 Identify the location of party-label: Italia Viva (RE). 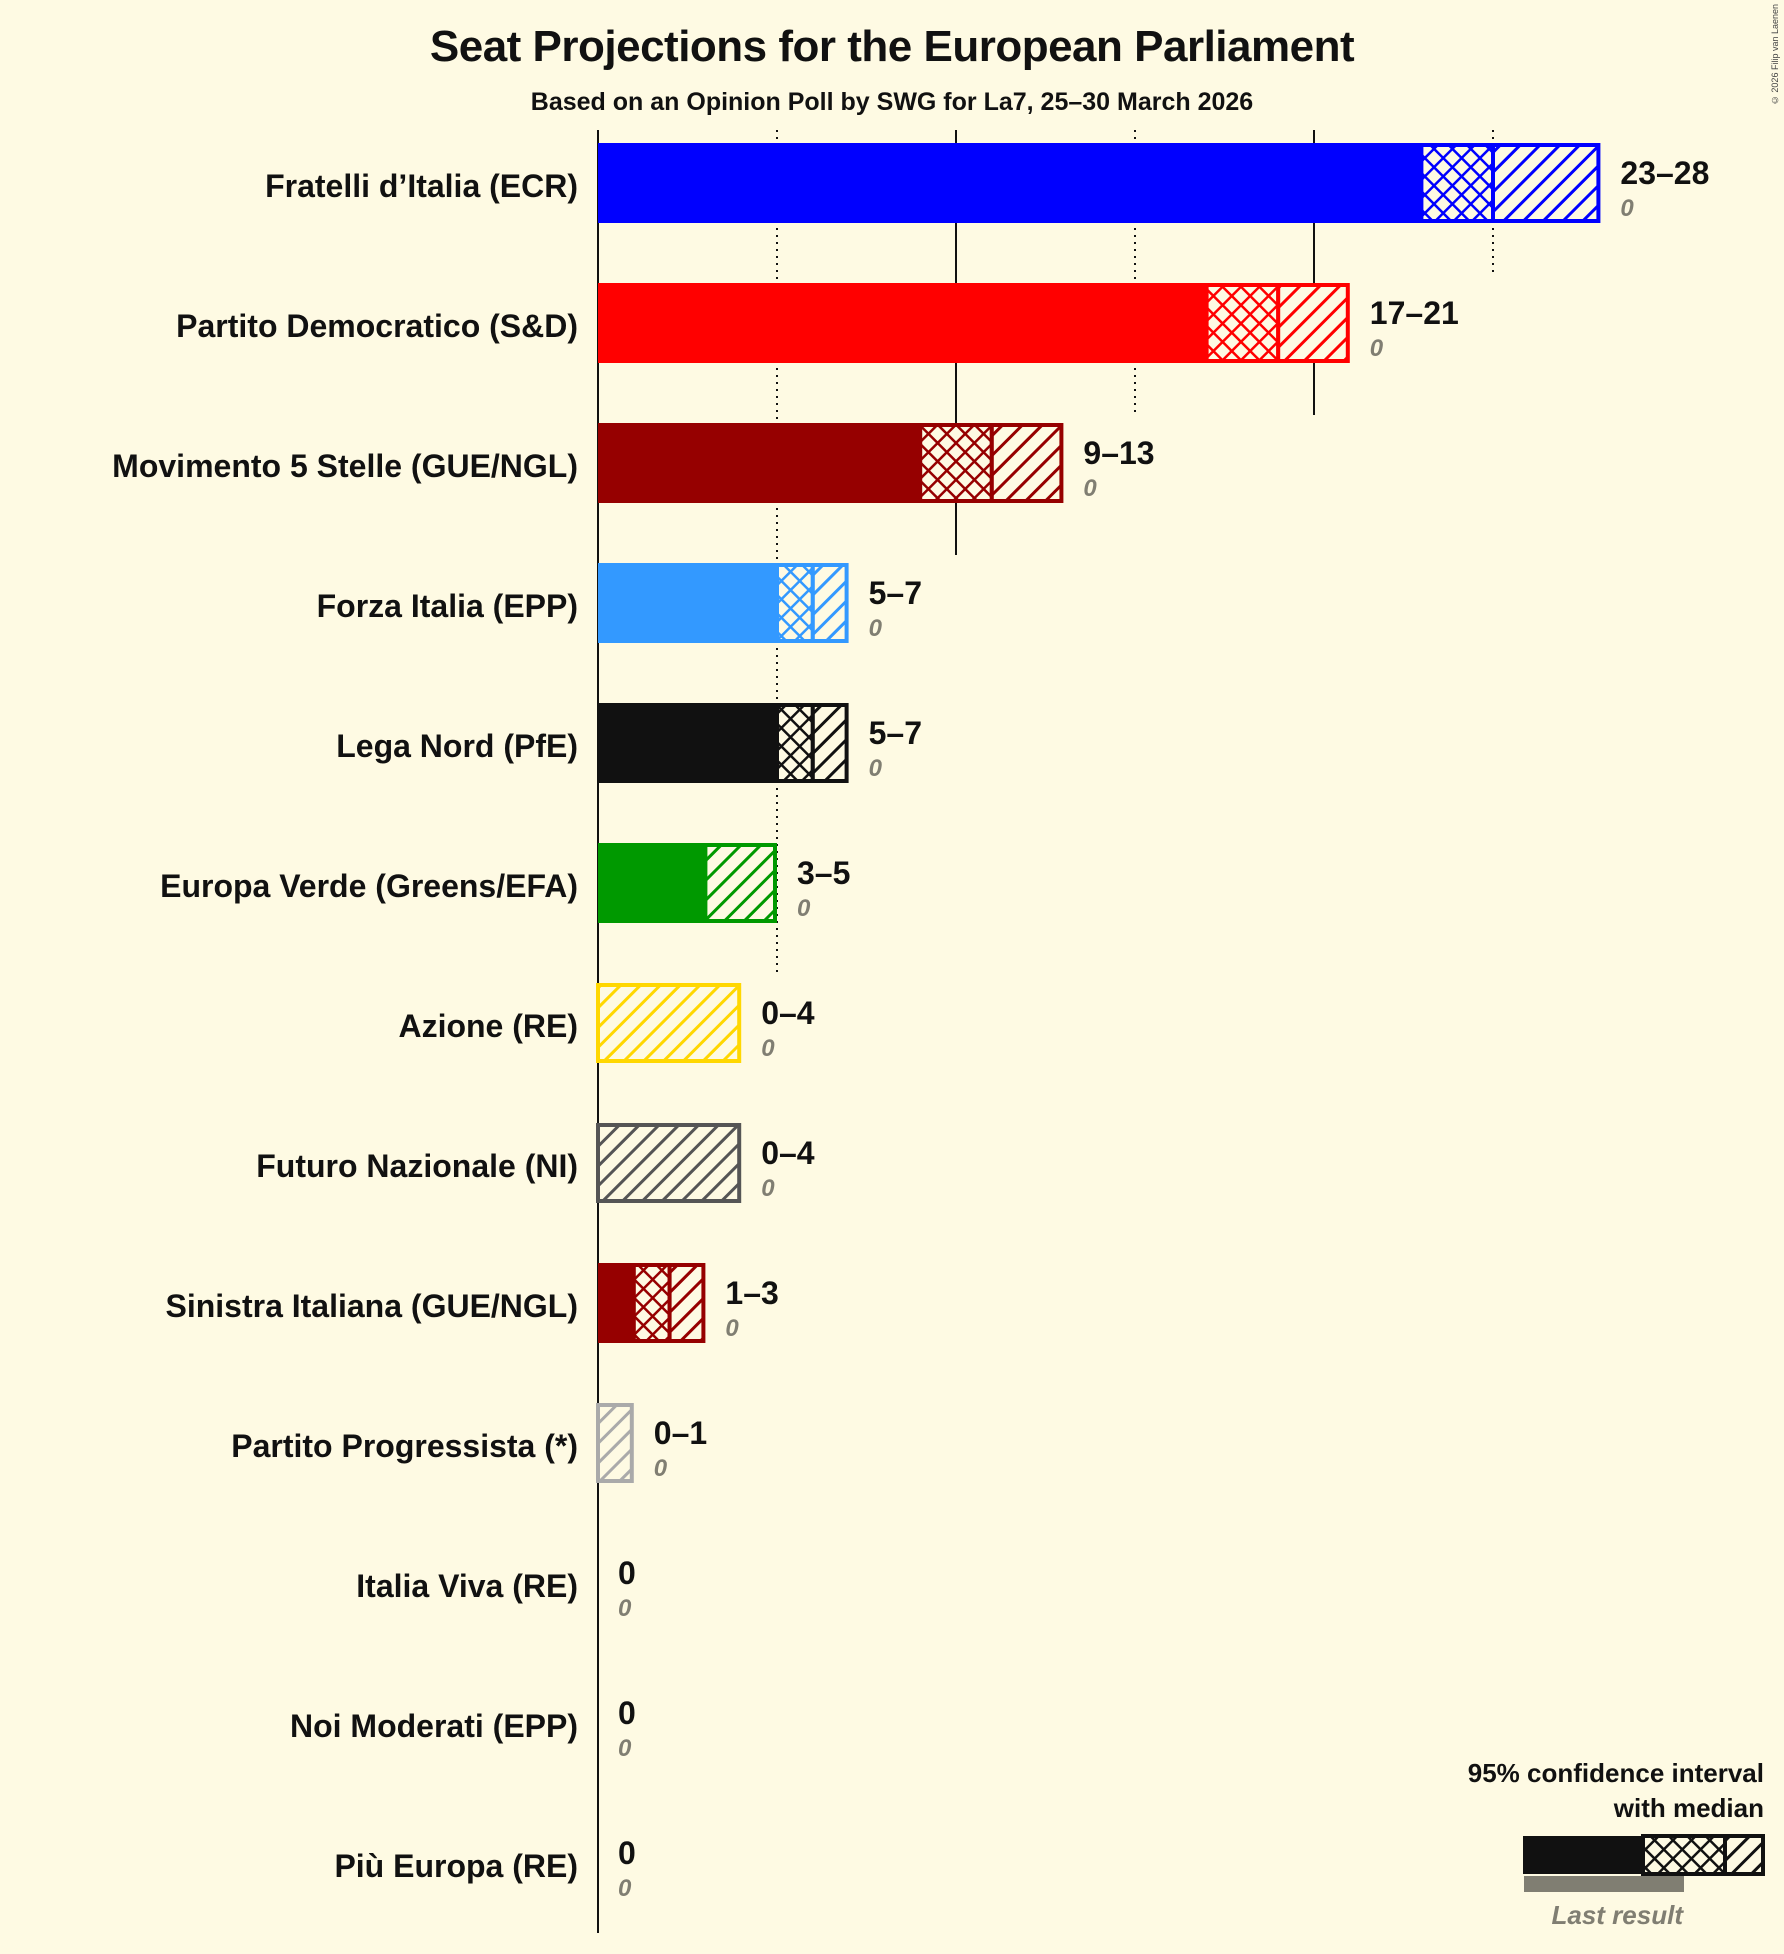
(467, 1586).